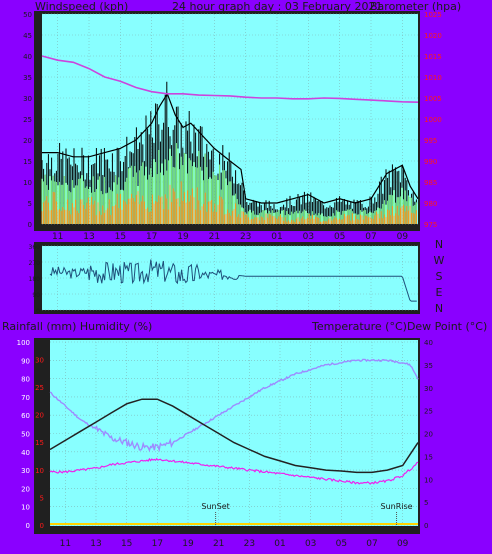 The image size is (492, 554). I want to click on temperature-line, so click(234, 405).